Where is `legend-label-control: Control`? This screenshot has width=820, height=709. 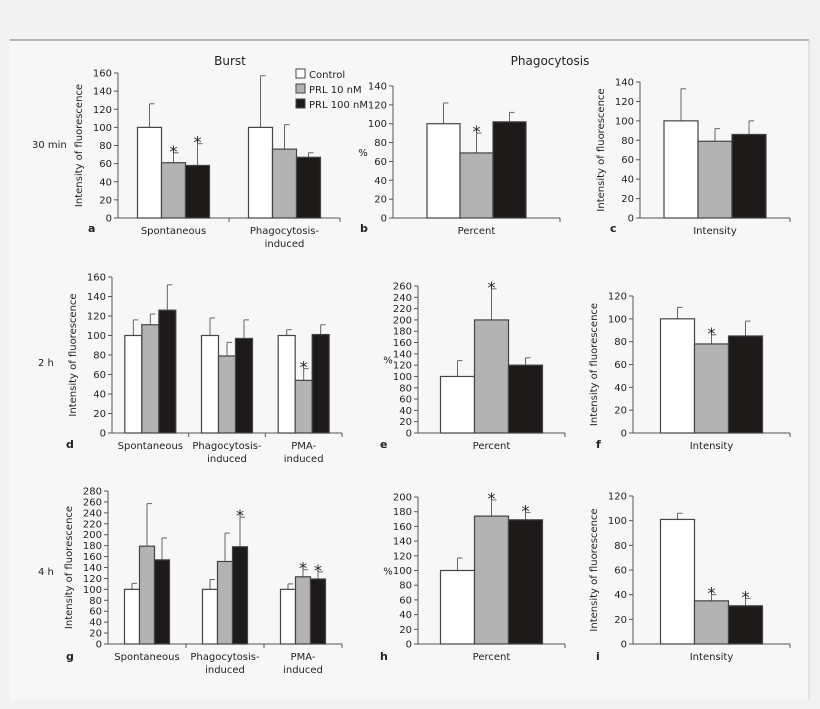
legend-label-control: Control is located at coordinates (327, 75).